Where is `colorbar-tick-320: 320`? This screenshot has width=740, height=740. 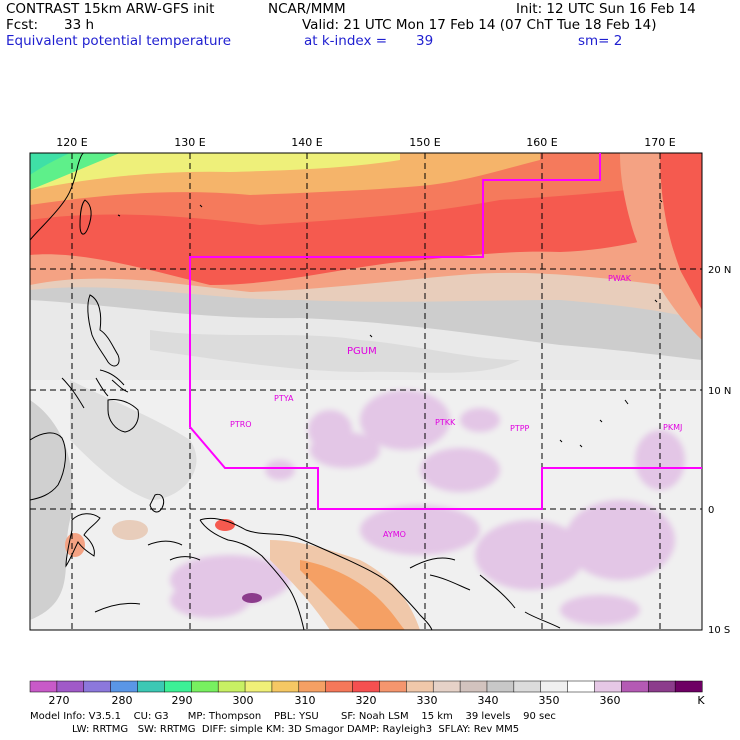
colorbar-tick-320: 320 is located at coordinates (366, 700).